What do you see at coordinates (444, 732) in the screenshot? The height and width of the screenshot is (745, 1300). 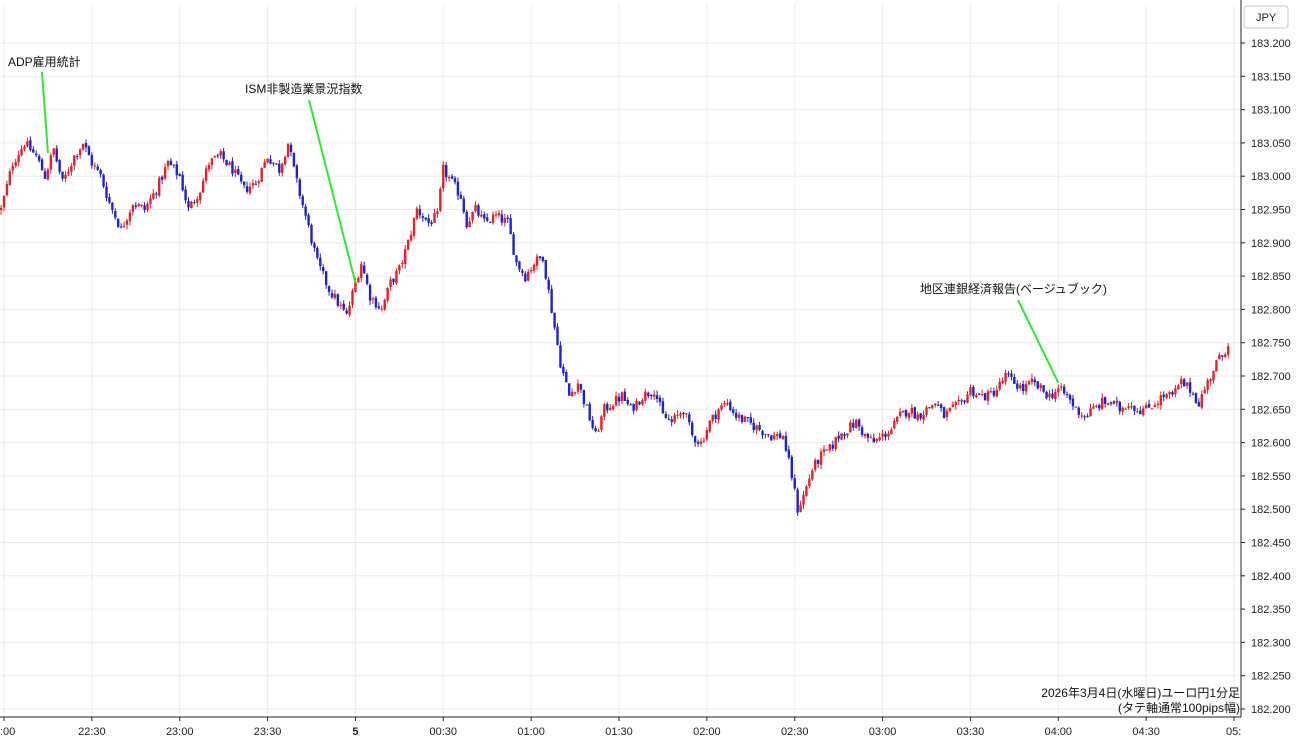 I see `x-tick-label: 00:30` at bounding box center [444, 732].